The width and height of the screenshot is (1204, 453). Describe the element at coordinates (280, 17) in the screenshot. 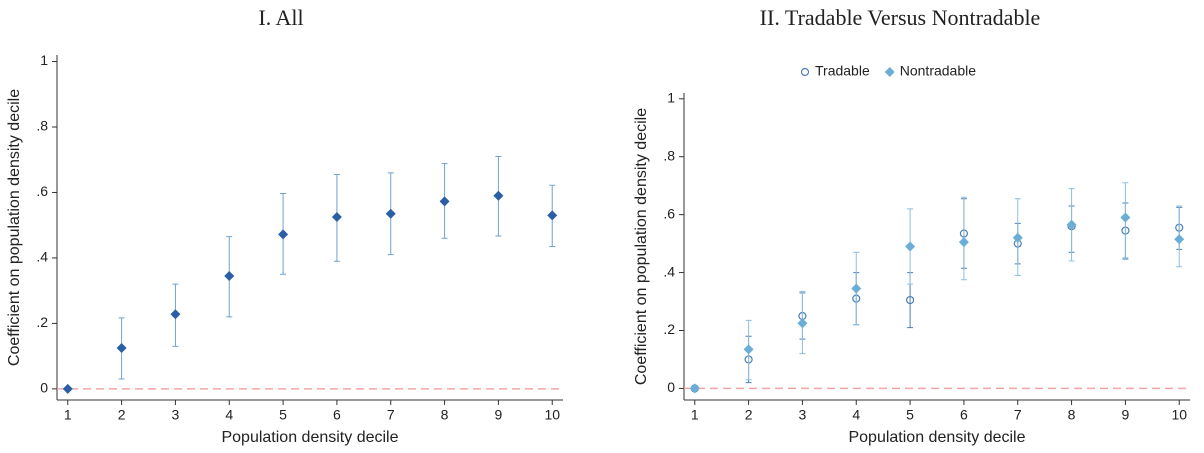

I see `chart-title: I. All` at that location.